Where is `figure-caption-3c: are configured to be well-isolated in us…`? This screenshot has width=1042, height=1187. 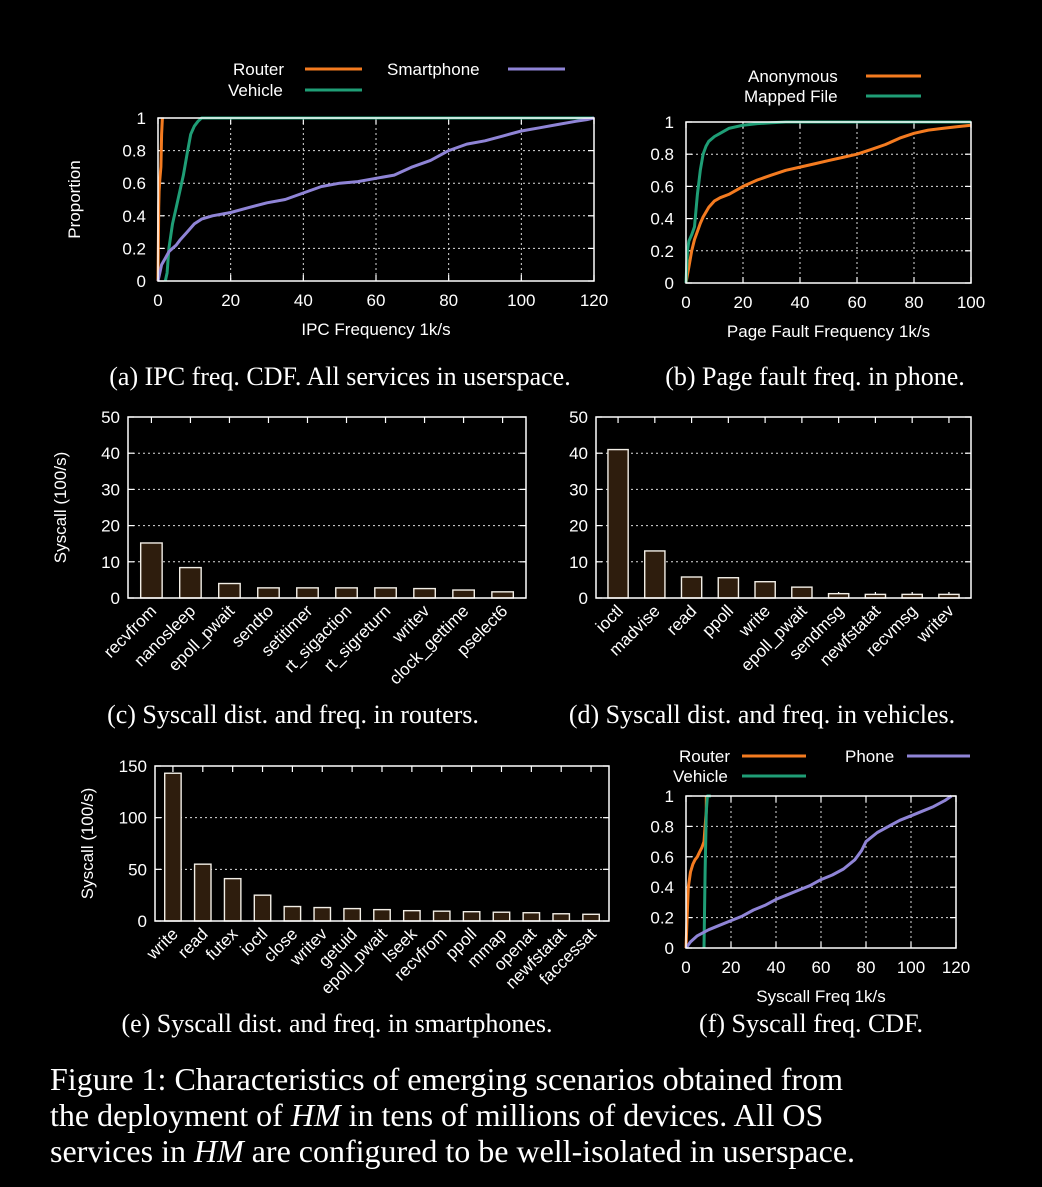 figure-caption-3c: are configured to be well-isolated in us… is located at coordinates (549, 1151).